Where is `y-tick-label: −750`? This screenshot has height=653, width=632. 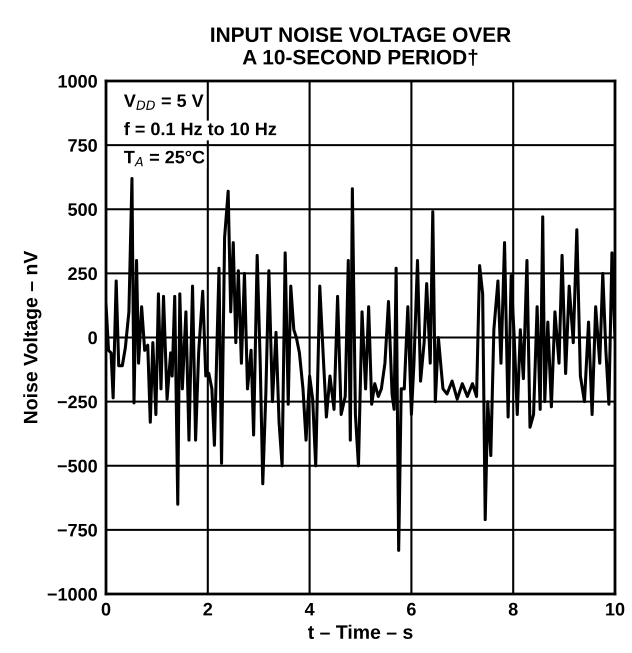 y-tick-label: −750 is located at coordinates (77, 530).